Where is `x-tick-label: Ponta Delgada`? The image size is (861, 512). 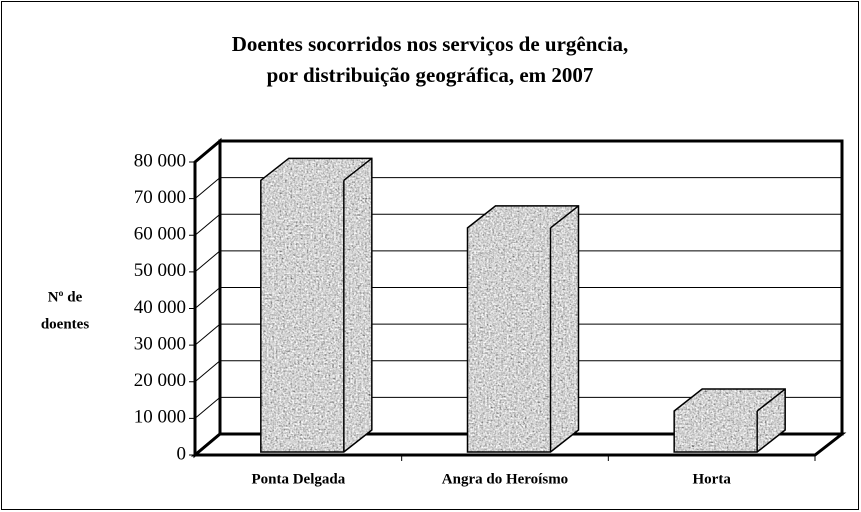
x-tick-label: Ponta Delgada is located at coordinates (298, 479).